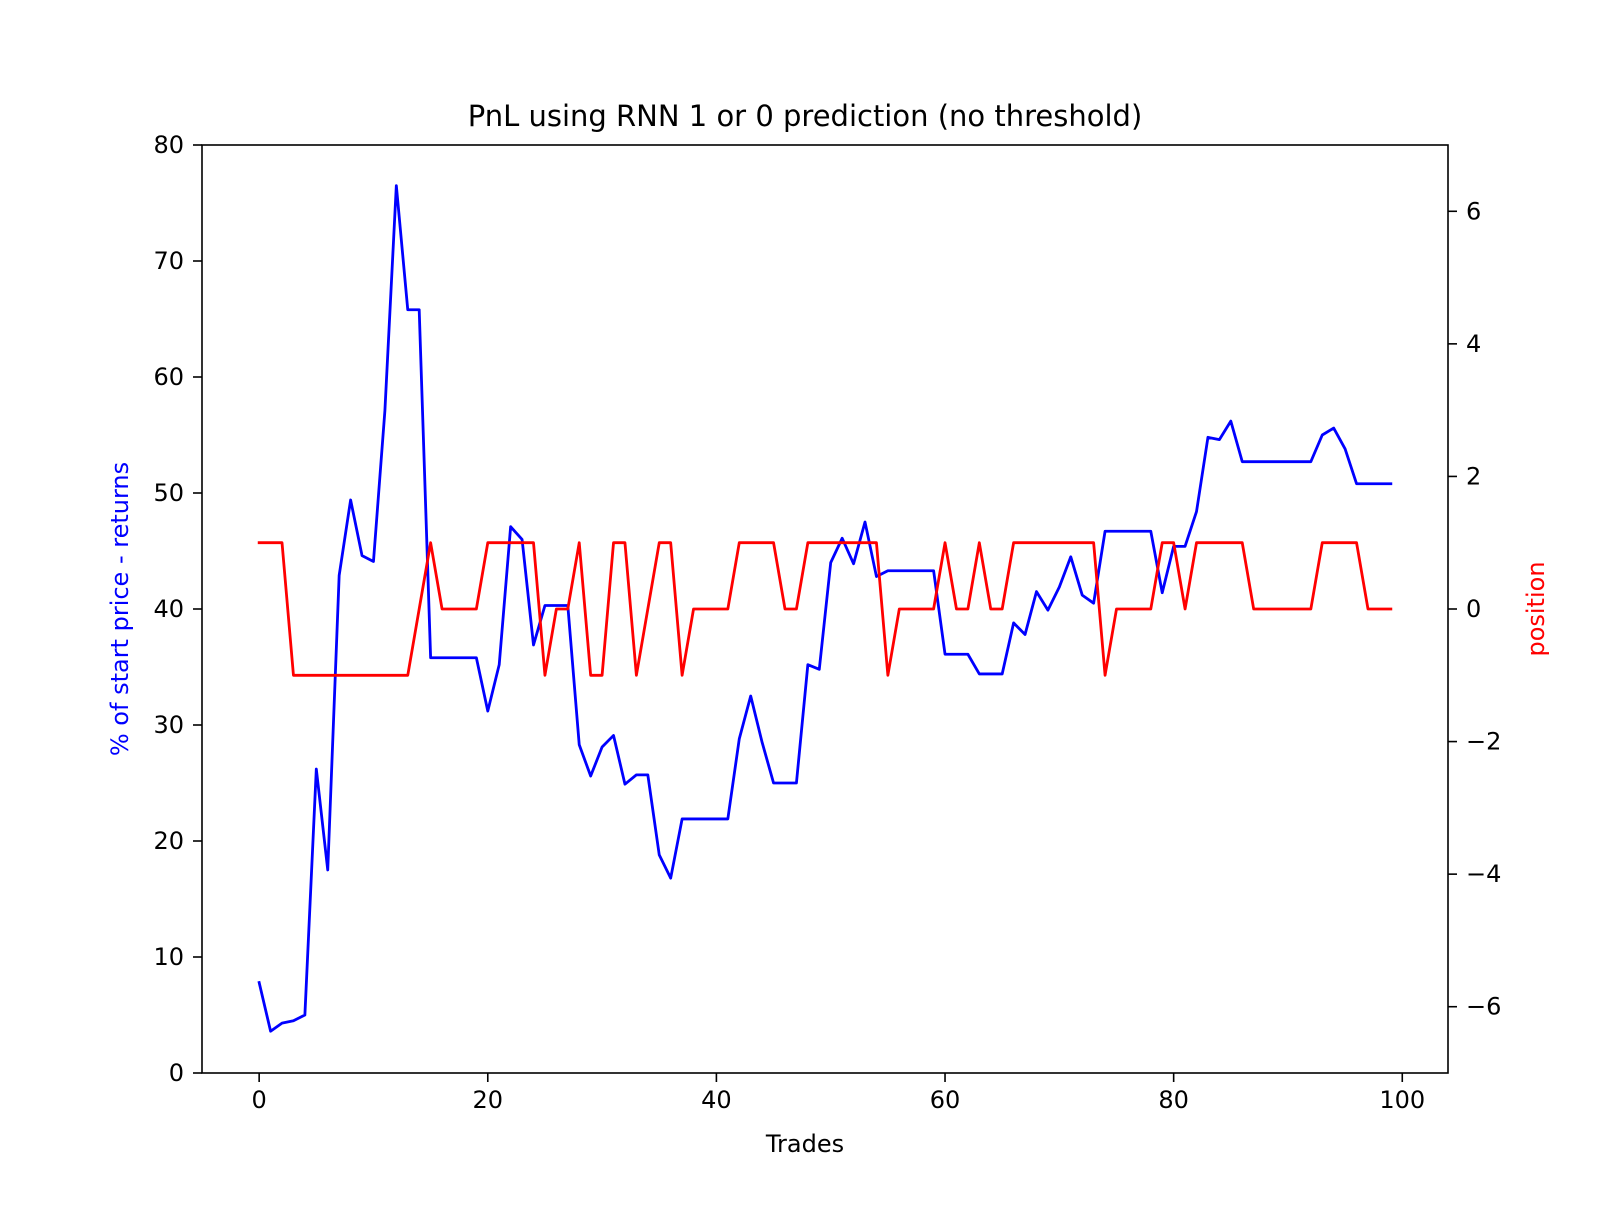  I want to click on y-left-tick-label: 30, so click(168, 725).